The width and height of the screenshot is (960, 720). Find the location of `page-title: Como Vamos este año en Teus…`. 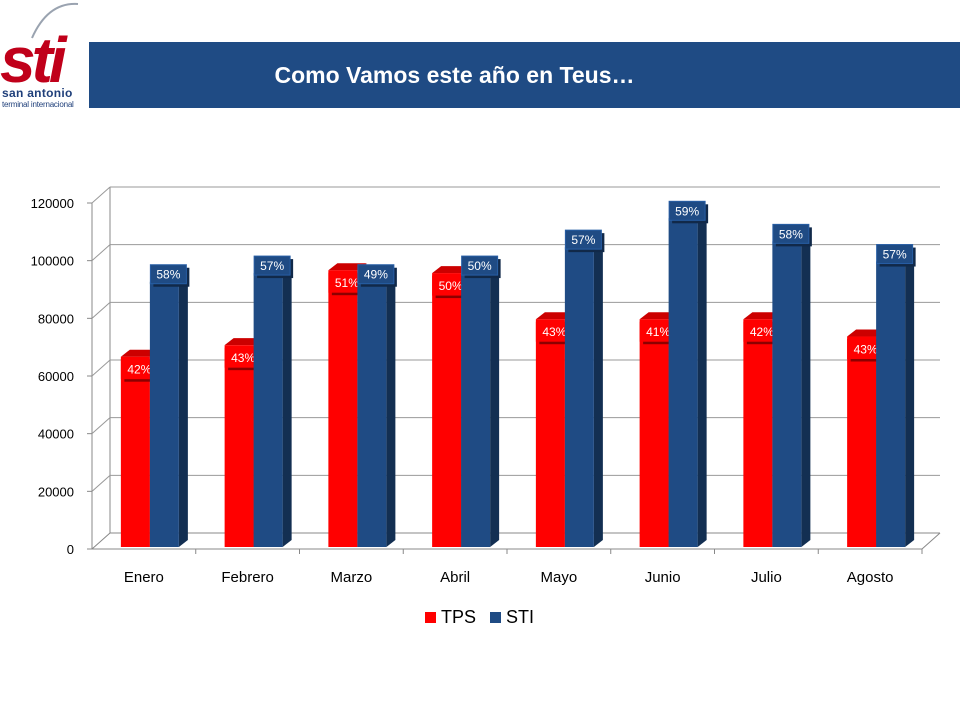

page-title: Como Vamos este año en Teus… is located at coordinates (454, 74).